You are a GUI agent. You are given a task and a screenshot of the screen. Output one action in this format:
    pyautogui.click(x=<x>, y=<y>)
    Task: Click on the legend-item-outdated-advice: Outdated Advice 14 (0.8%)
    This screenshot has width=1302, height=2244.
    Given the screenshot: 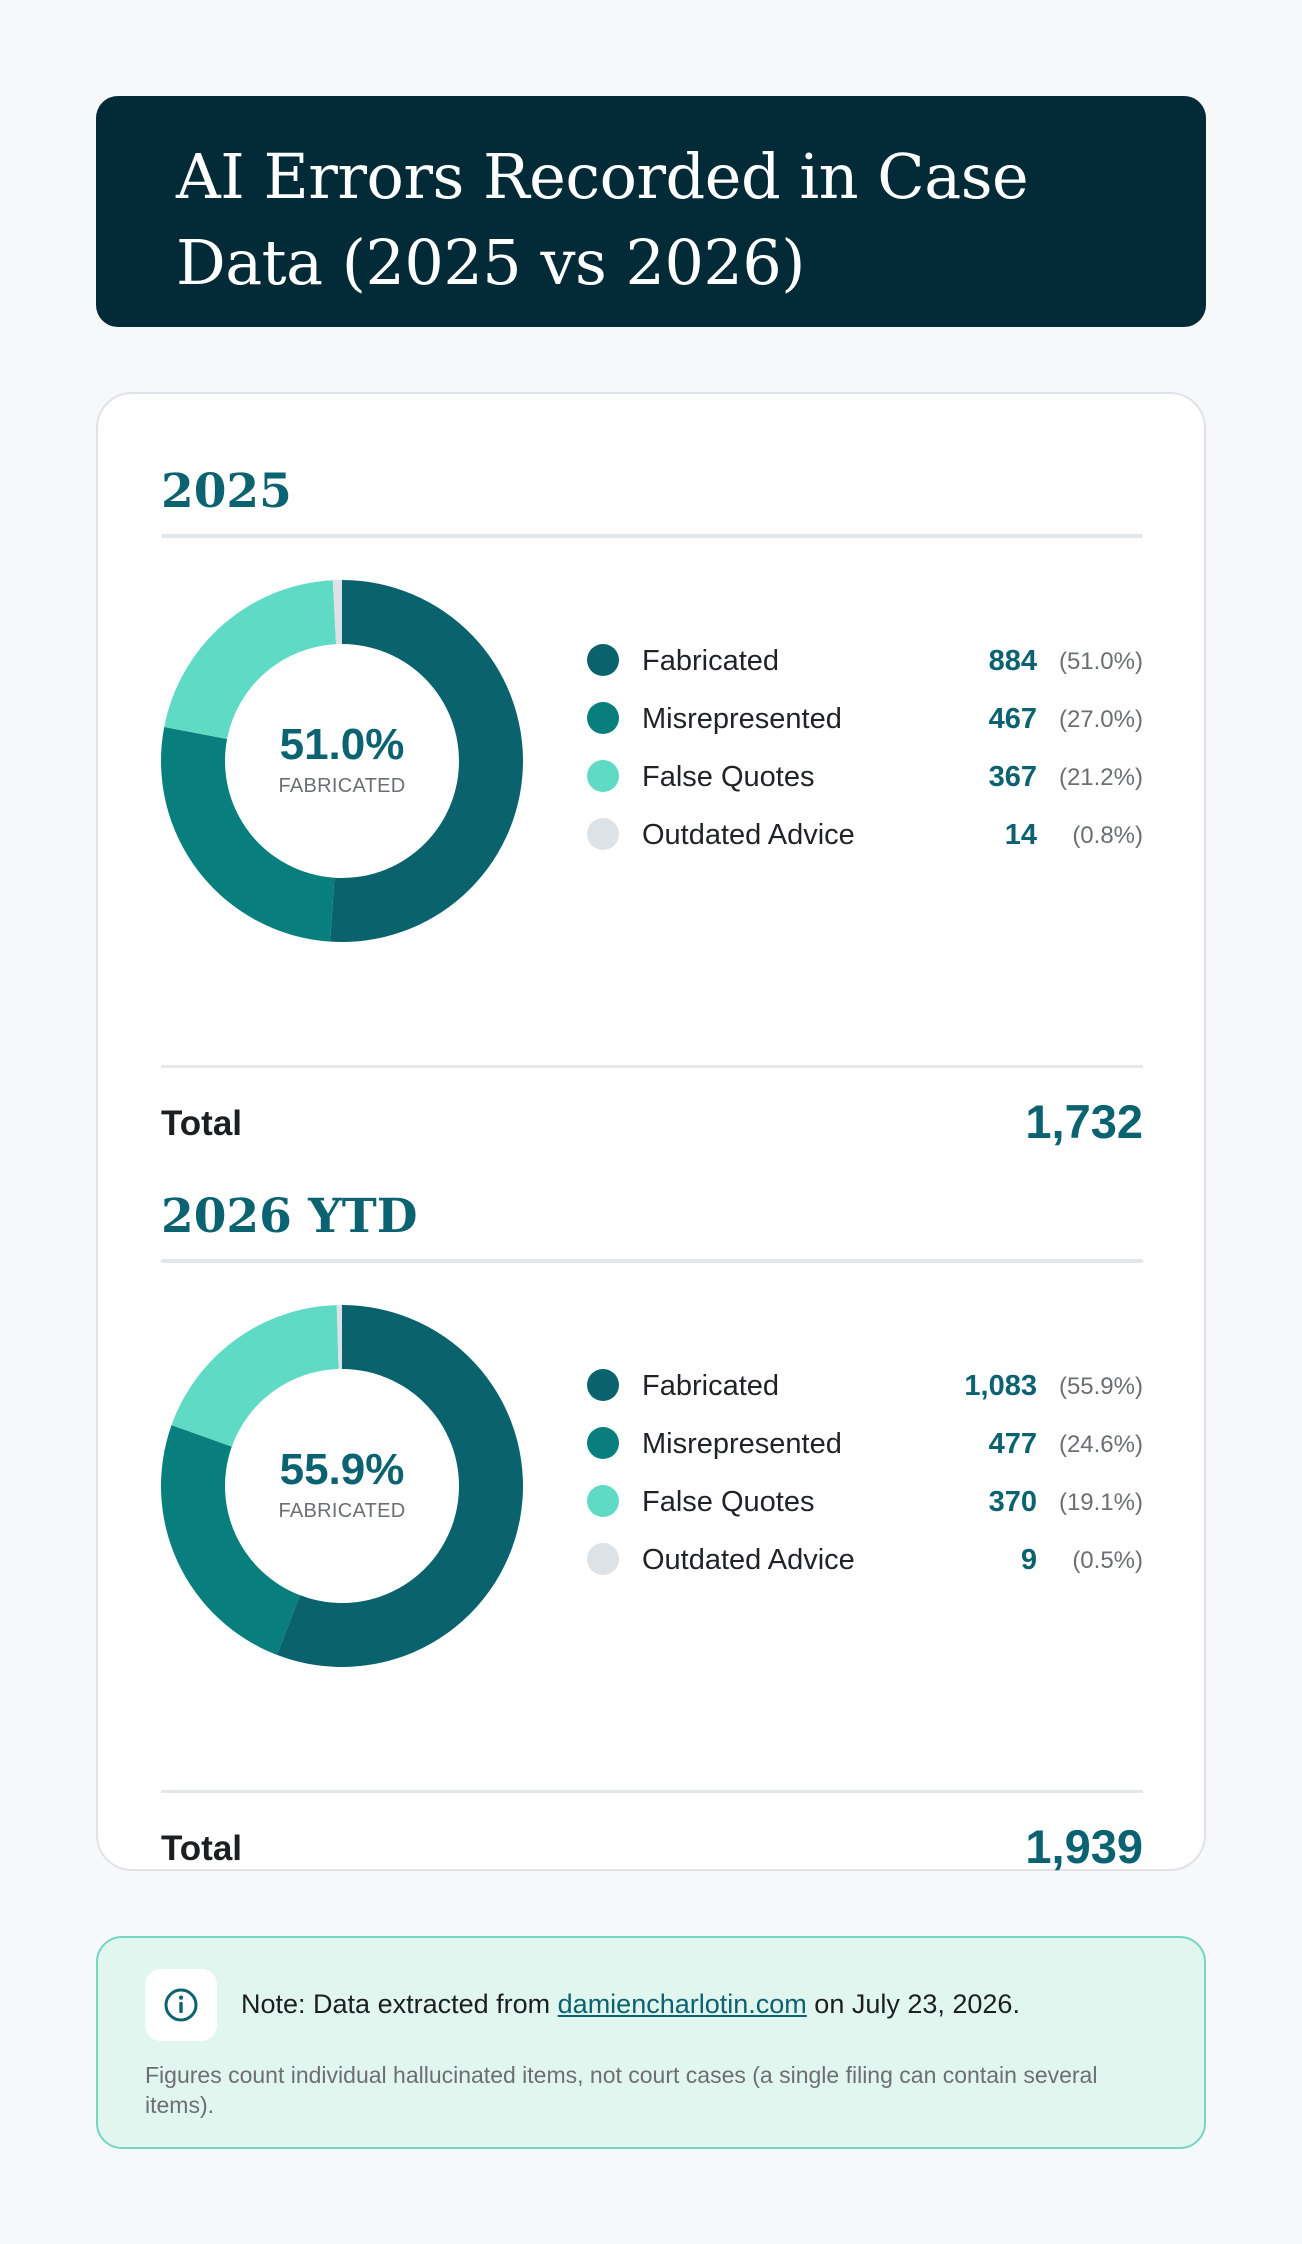 What is the action you would take?
    pyautogui.click(x=865, y=835)
    